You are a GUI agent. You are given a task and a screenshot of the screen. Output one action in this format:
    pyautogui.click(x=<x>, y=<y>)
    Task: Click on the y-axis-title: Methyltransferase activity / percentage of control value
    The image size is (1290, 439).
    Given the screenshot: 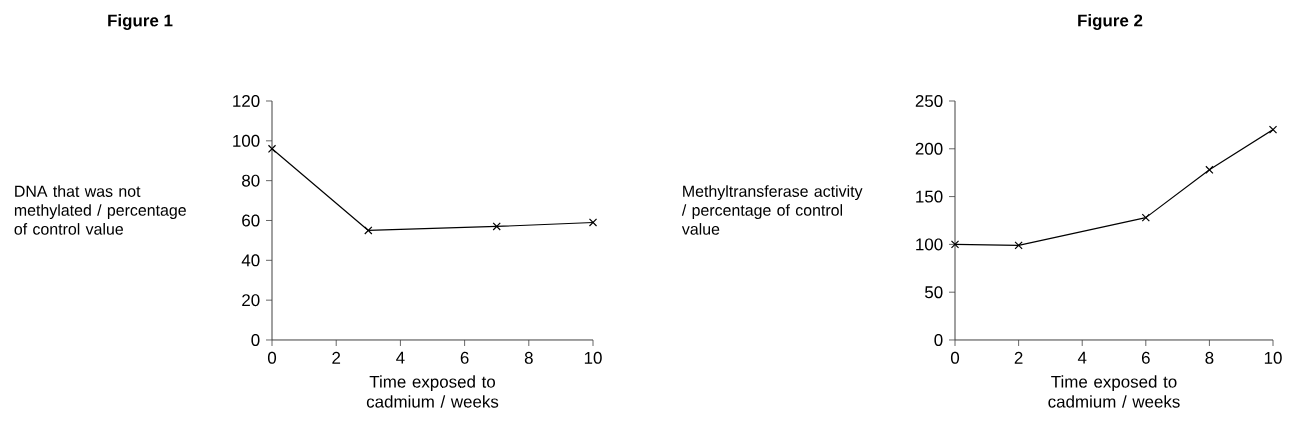 What is the action you would take?
    pyautogui.click(x=772, y=210)
    